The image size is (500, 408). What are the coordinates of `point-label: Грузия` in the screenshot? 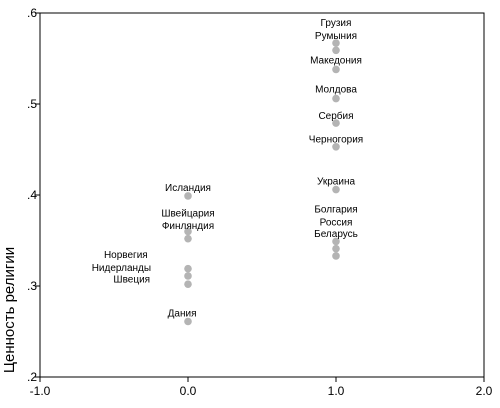 It's located at (336, 23).